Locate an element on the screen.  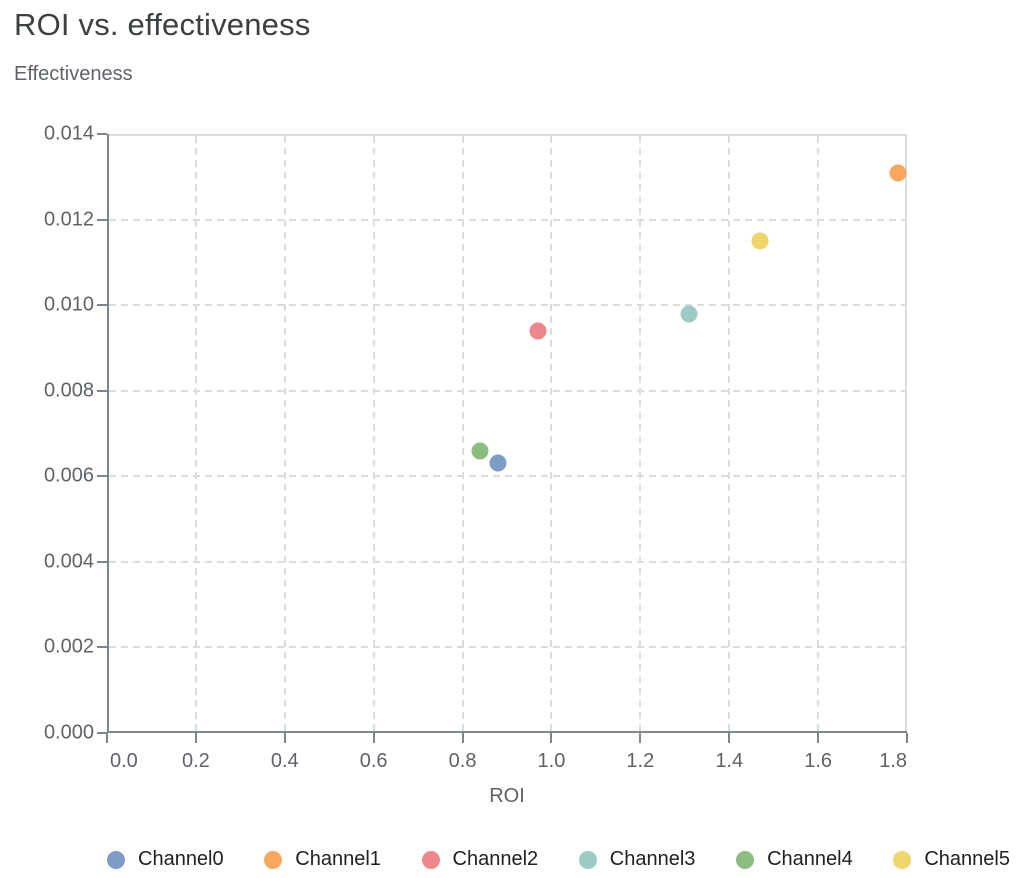
legend-label: Channel4 is located at coordinates (810, 859).